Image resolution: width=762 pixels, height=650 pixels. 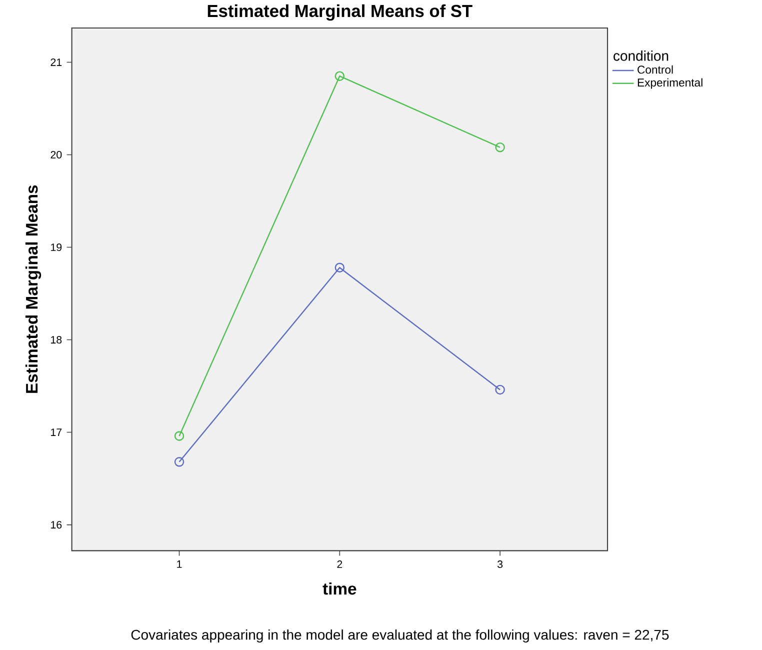 What do you see at coordinates (339, 564) in the screenshot?
I see `x-tick-label: 2` at bounding box center [339, 564].